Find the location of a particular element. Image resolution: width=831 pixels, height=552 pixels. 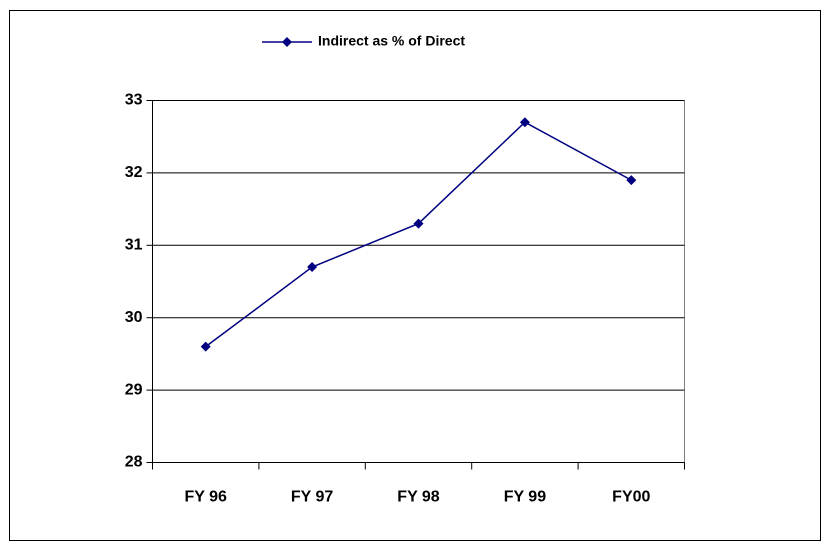

x-tick-label: FY 98 is located at coordinates (418, 497).